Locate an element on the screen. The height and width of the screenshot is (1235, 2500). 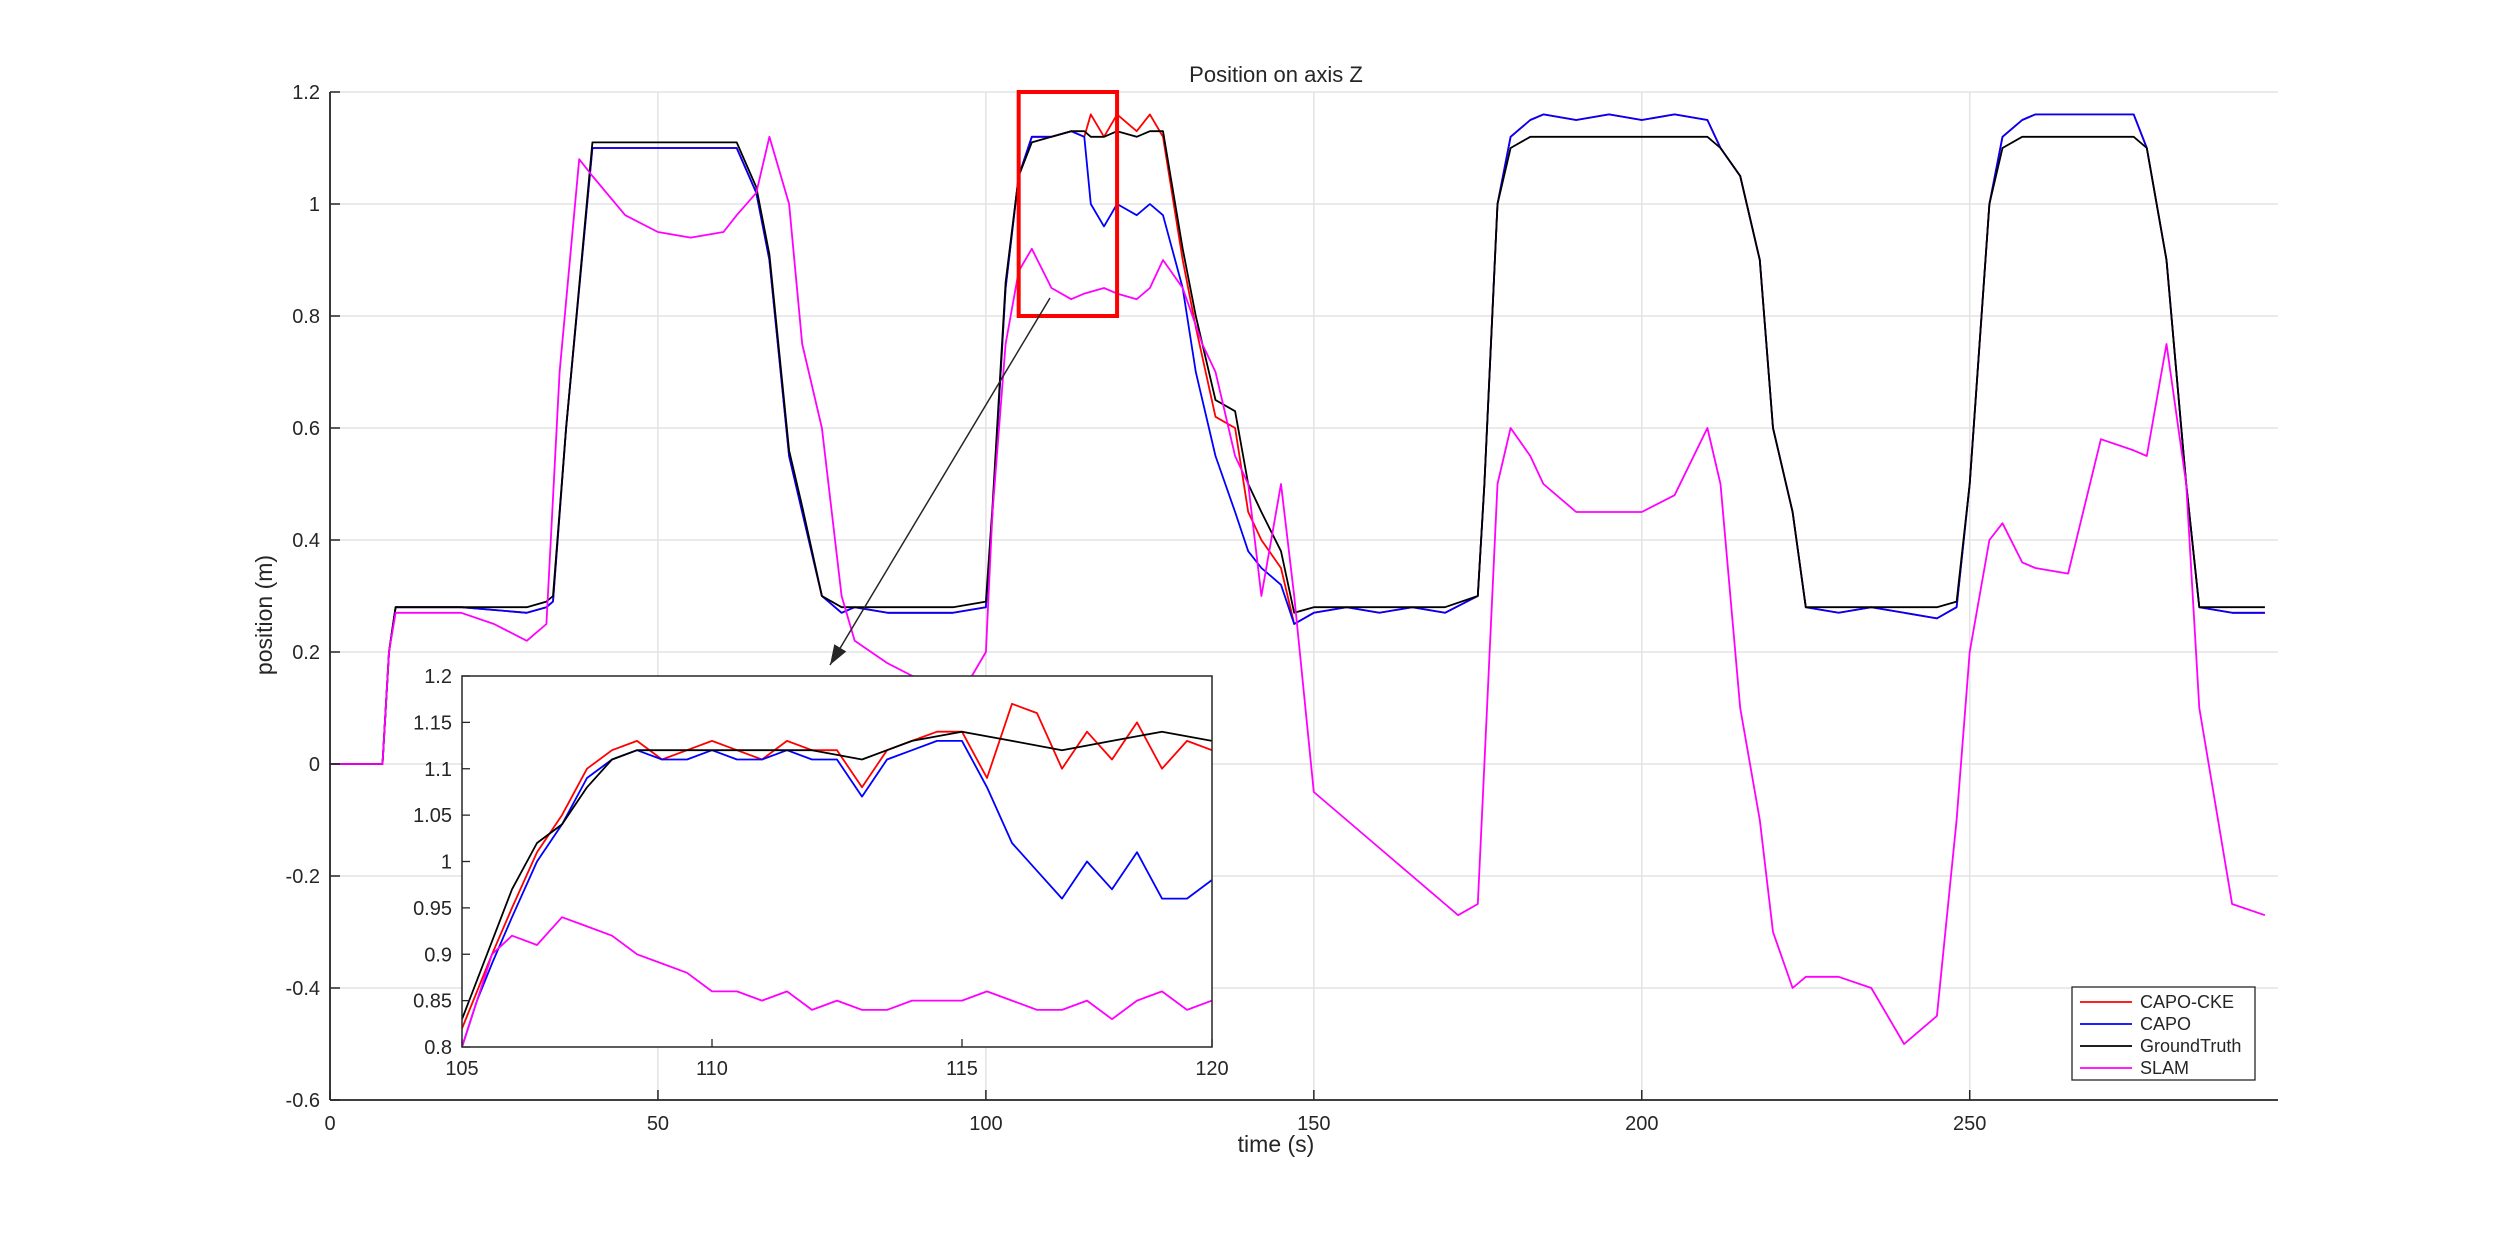
inset-series-line-slam is located at coordinates (837, 981).